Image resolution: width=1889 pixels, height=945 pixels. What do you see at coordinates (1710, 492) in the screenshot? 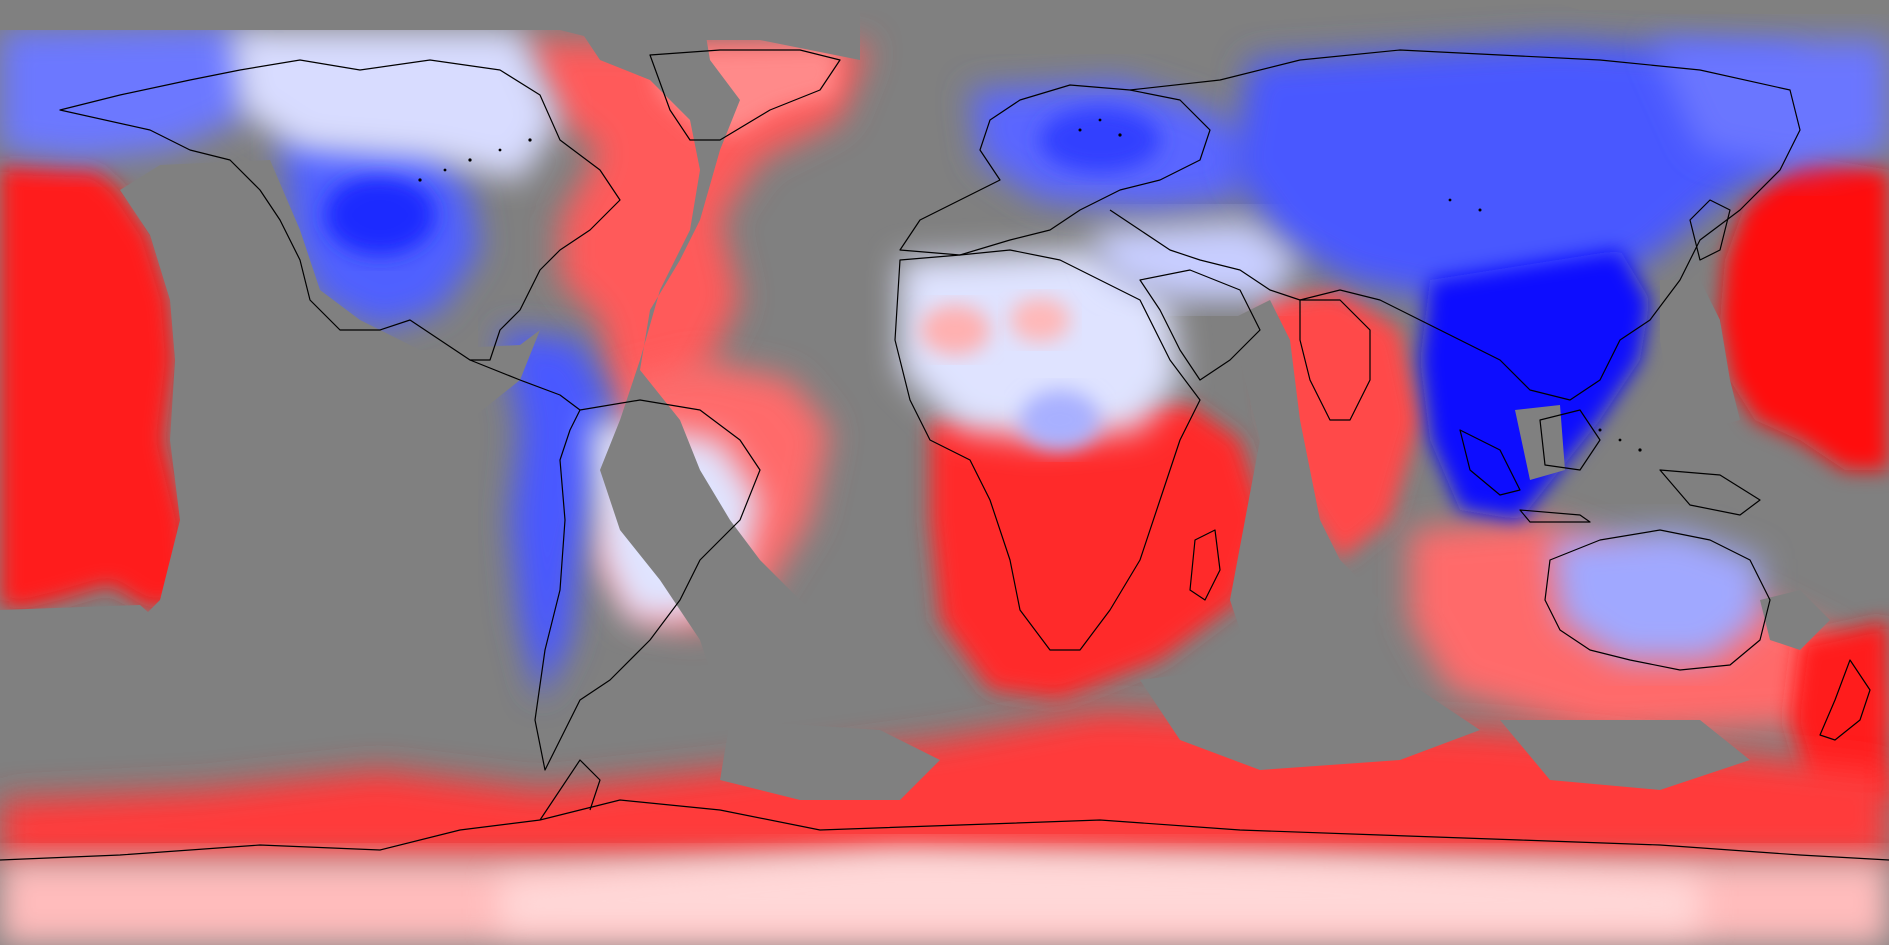
I see `coastline-new-guinea` at bounding box center [1710, 492].